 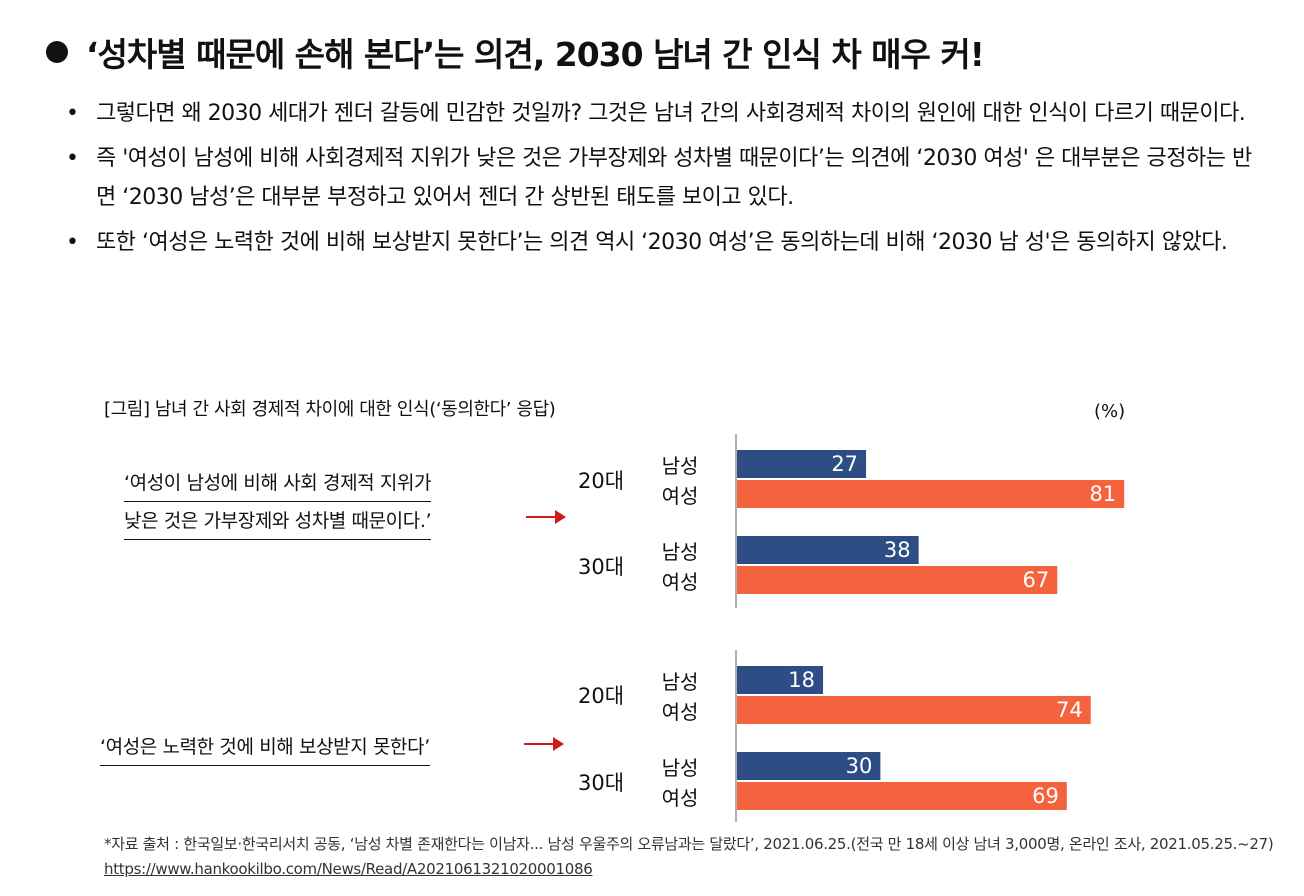 I want to click on unit-label: (%), so click(x=1110, y=411).